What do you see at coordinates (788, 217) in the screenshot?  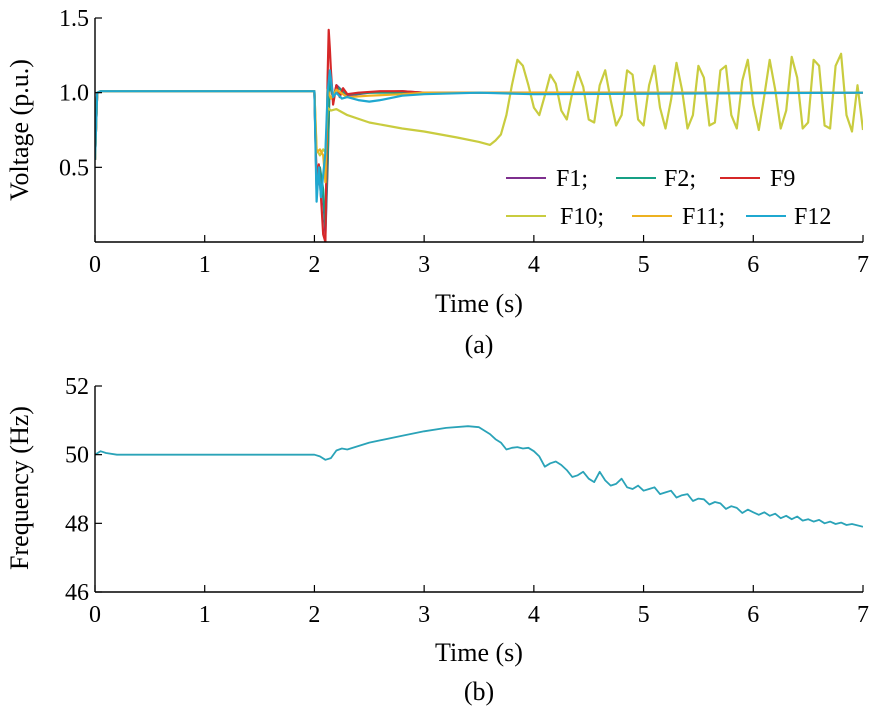 I see `legend-entry-f12: F12` at bounding box center [788, 217].